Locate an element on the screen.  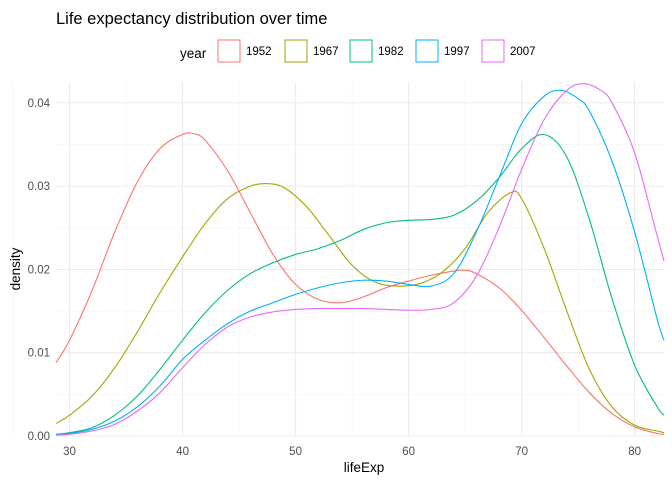
y-tick-label: 0.00 is located at coordinates (39, 437).